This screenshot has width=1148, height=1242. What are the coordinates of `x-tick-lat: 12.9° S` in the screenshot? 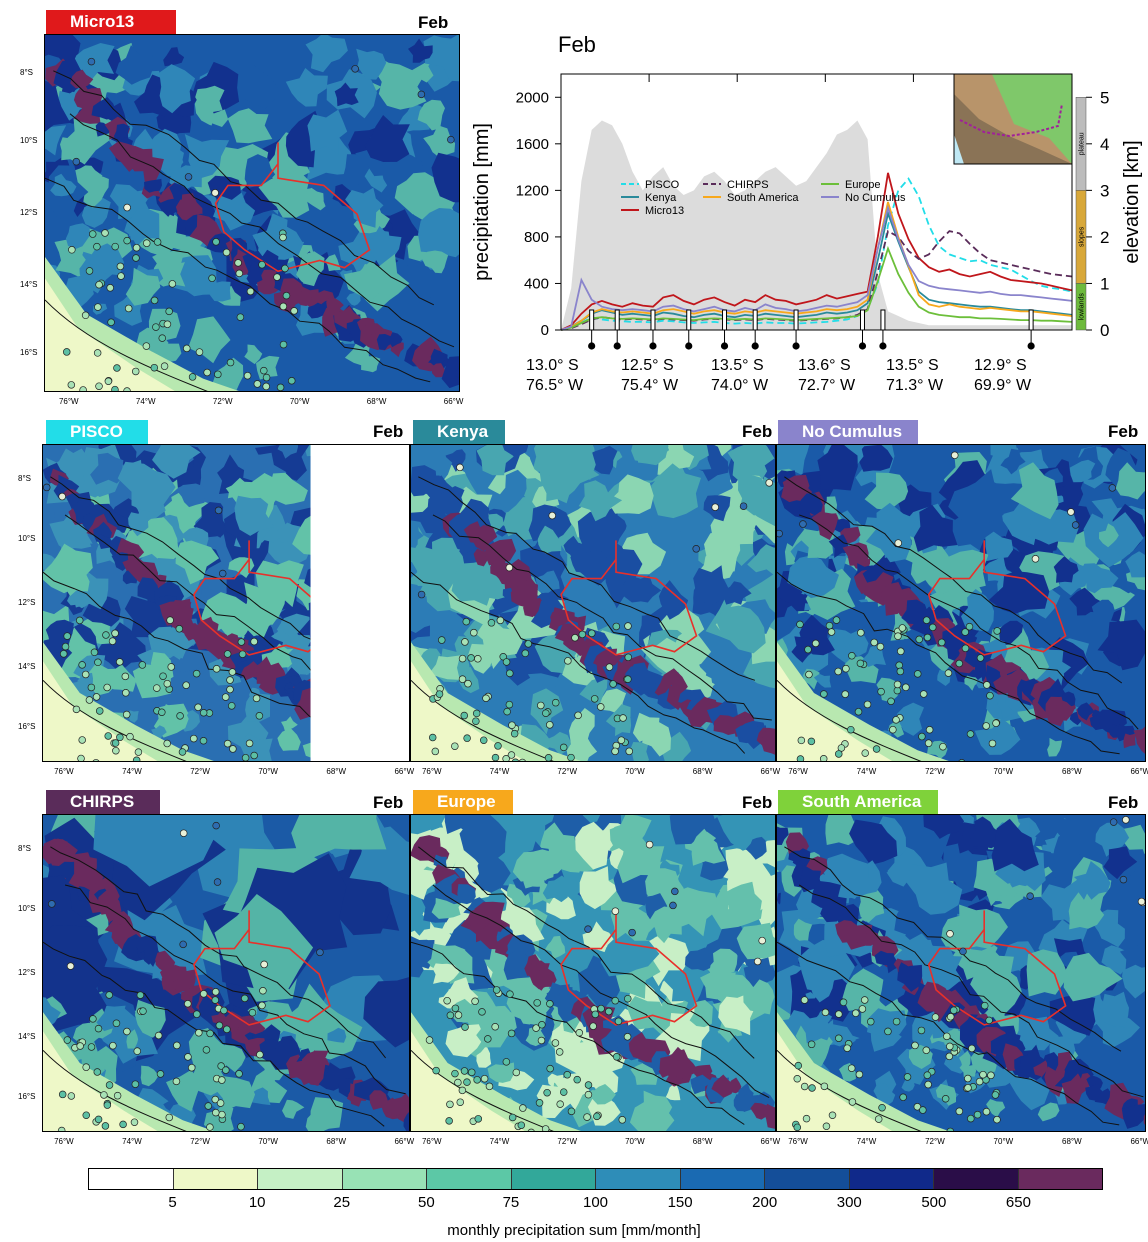 It's located at (1000, 365).